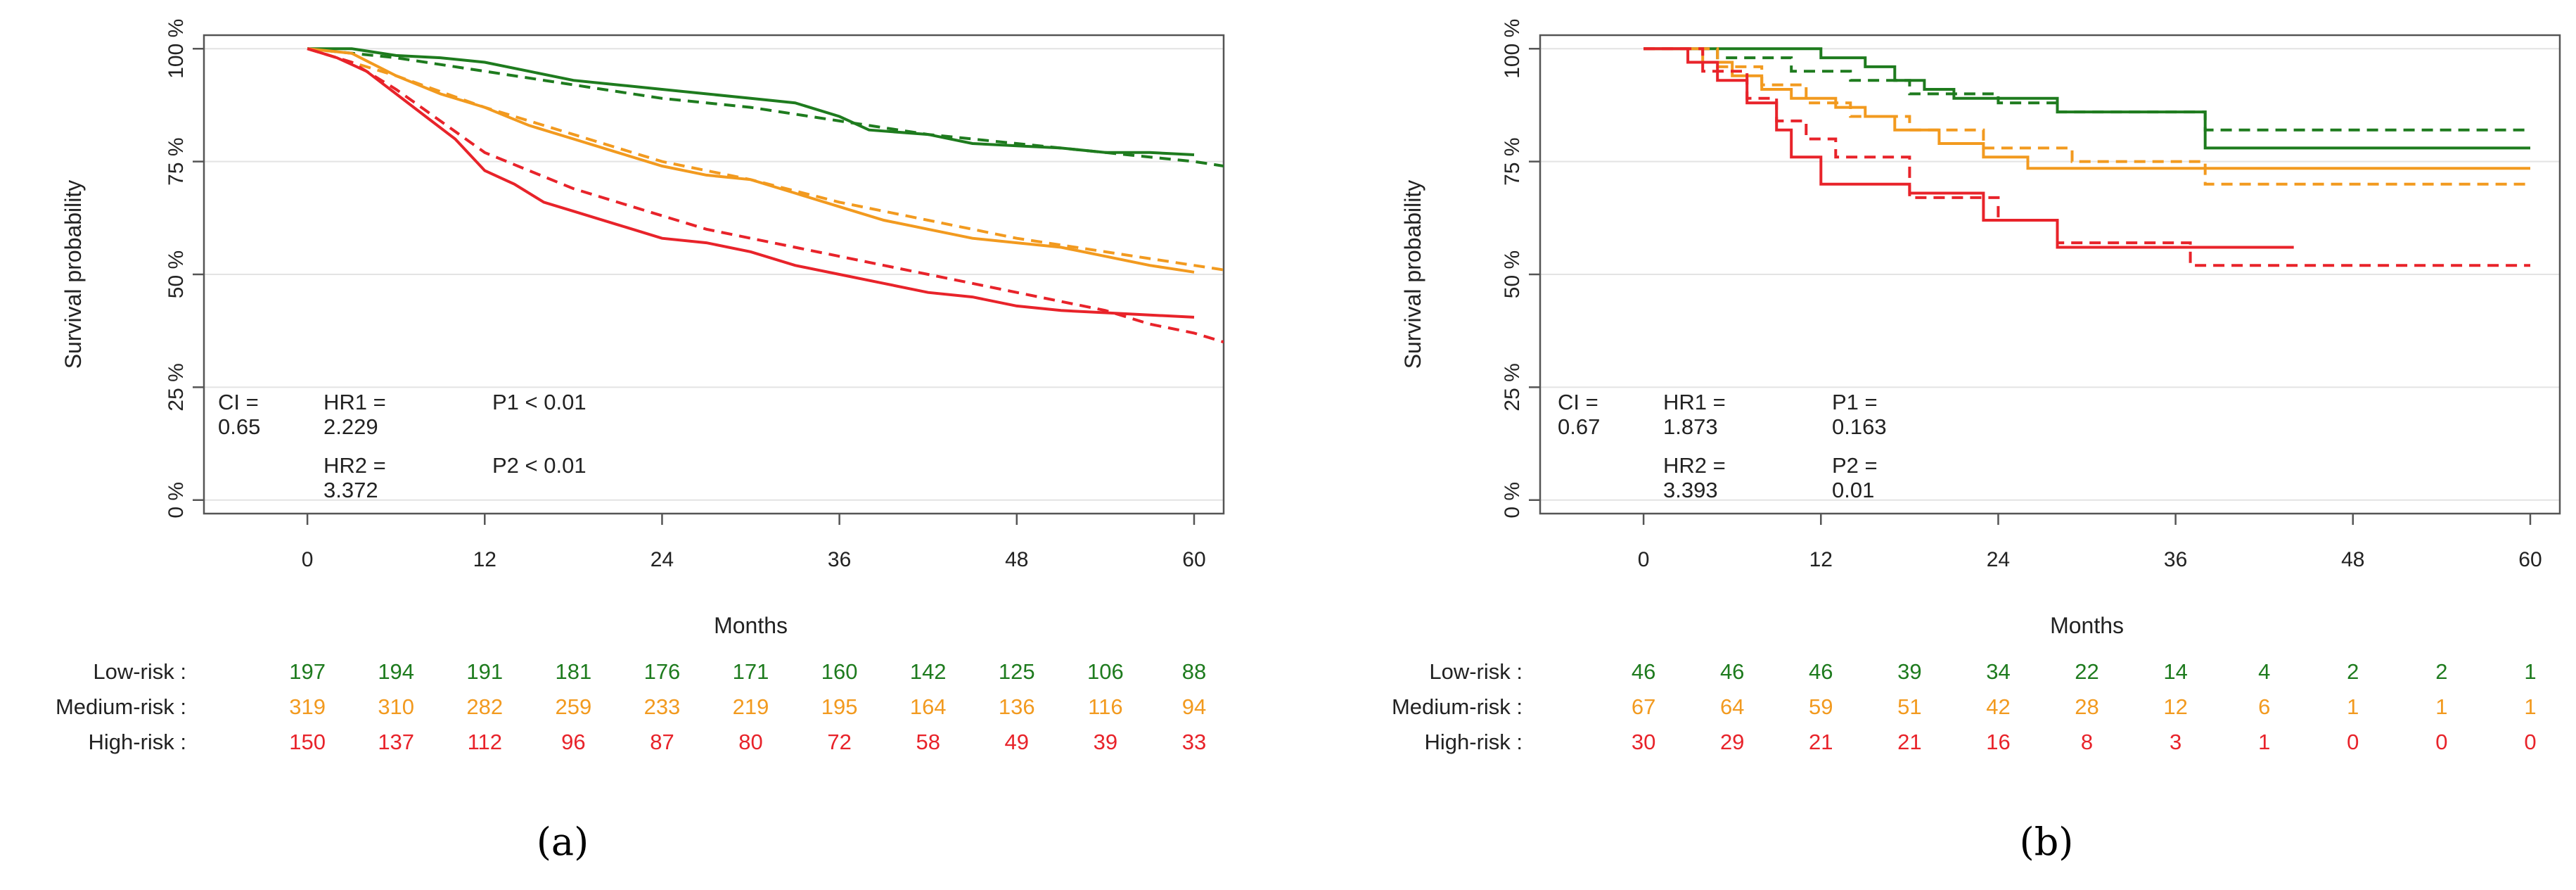 The height and width of the screenshot is (890, 2576). I want to click on risk-table-cell: 28, so click(2086, 706).